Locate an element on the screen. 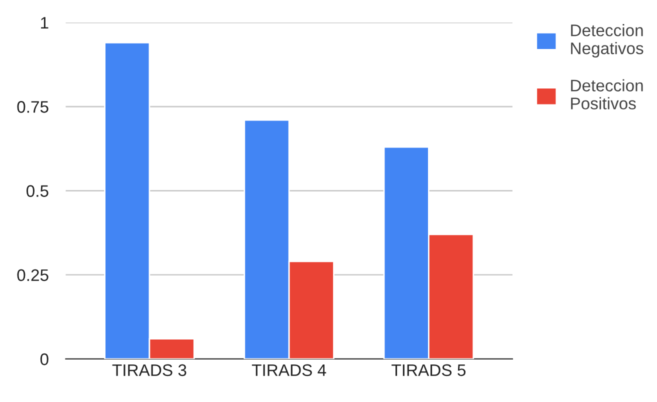  y-tick-label: 0 is located at coordinates (44, 359).